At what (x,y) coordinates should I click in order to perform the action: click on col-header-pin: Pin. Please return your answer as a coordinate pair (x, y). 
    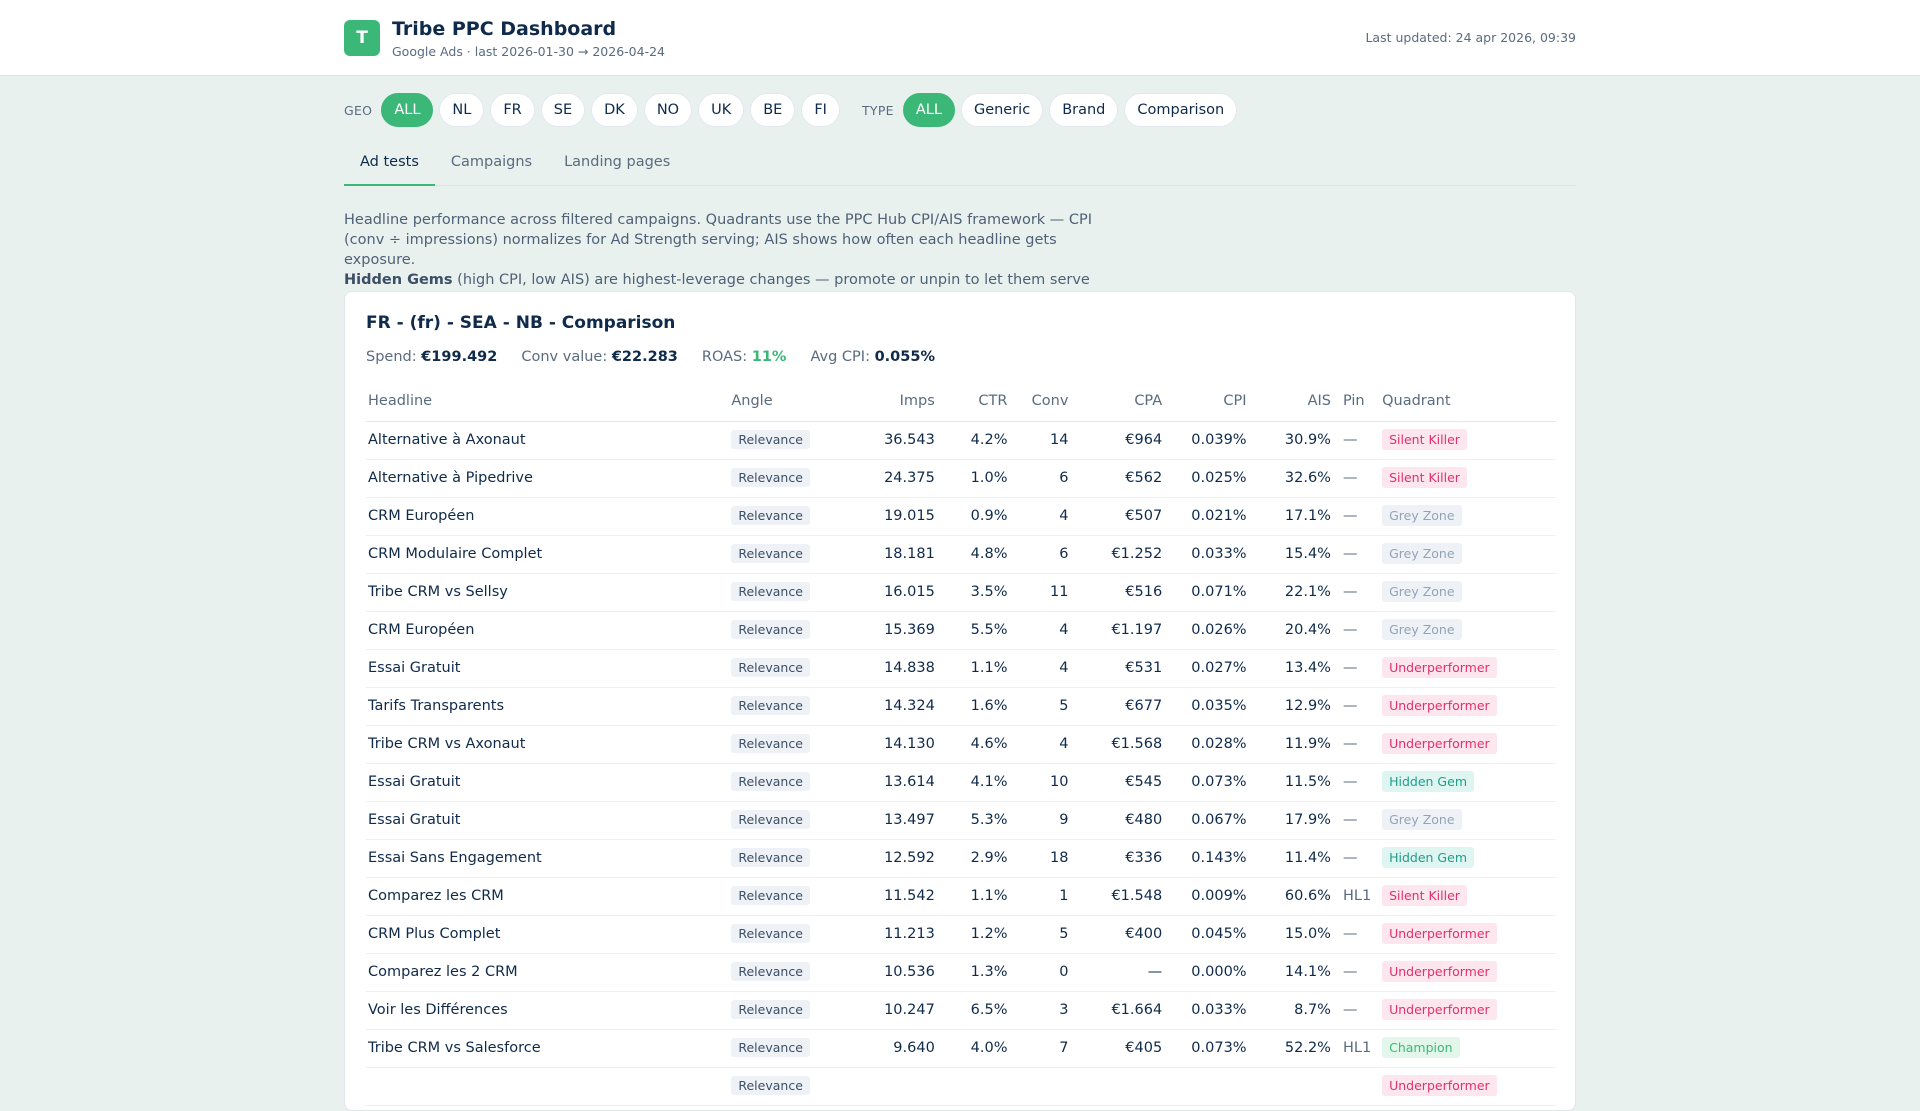
    Looking at the image, I should click on (1356, 401).